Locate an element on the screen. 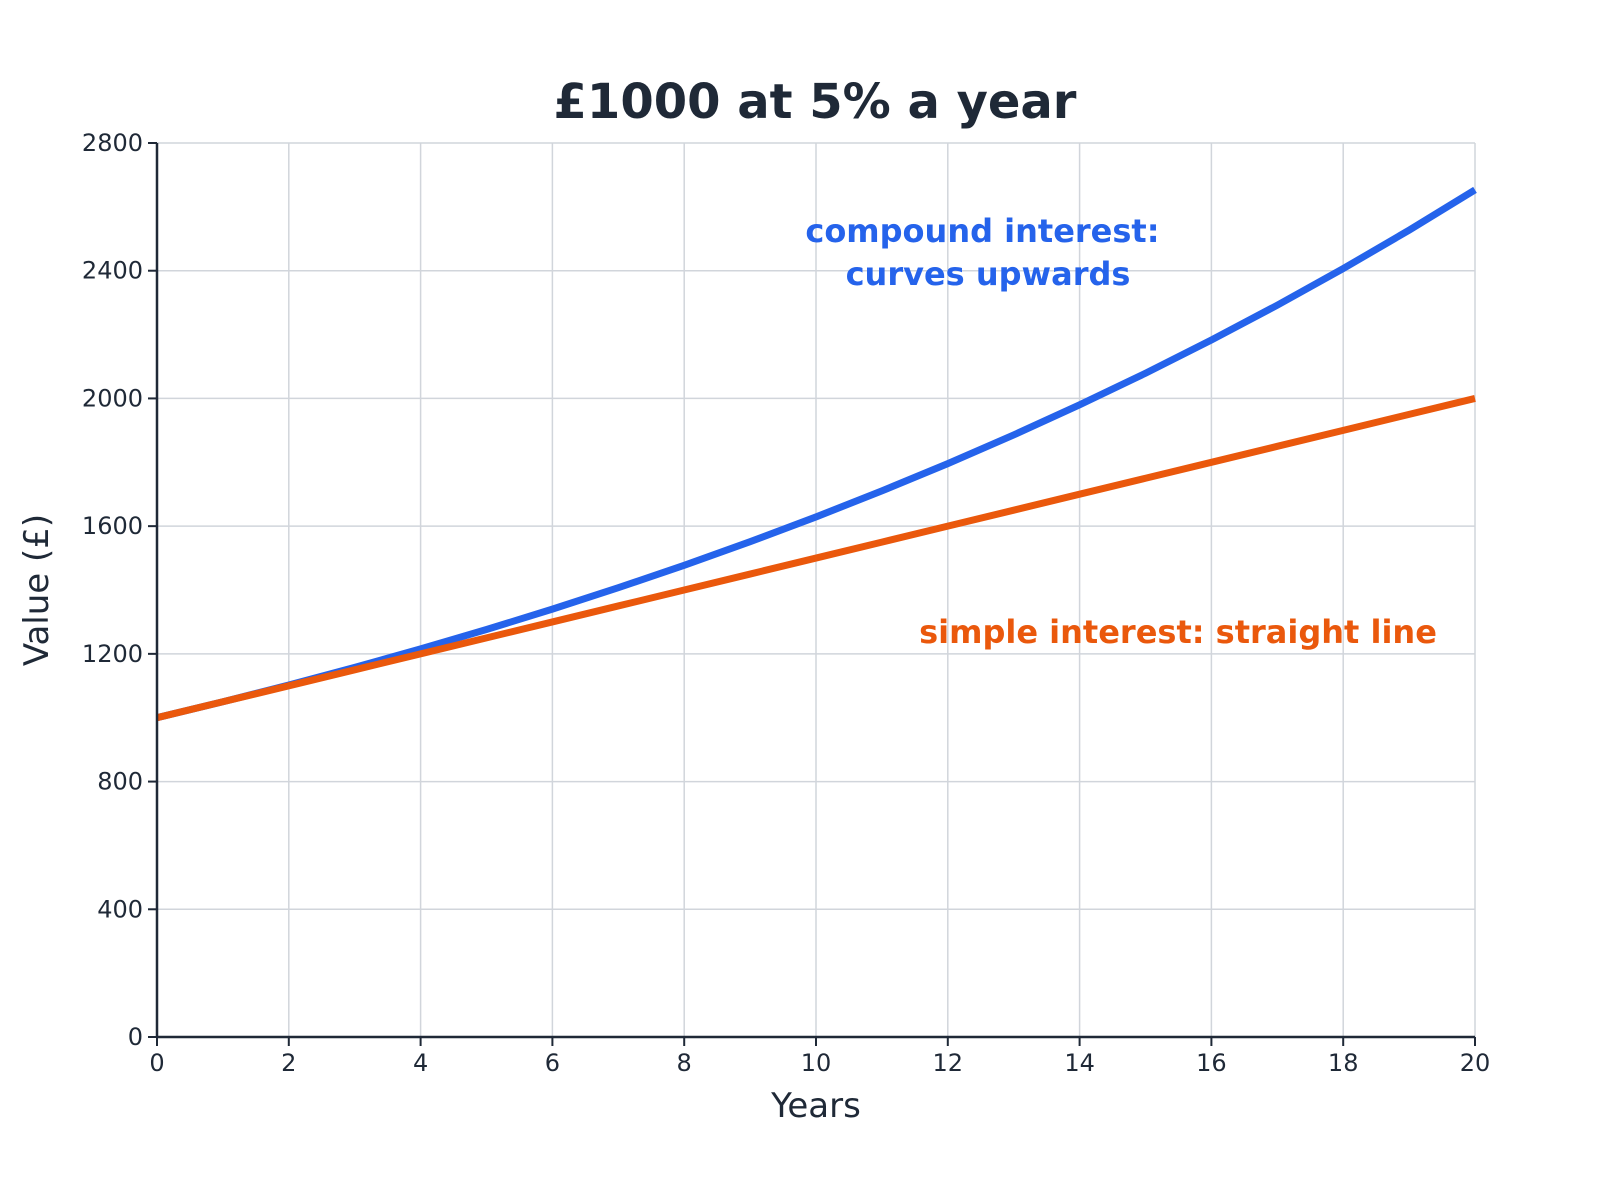 The height and width of the screenshot is (1200, 1600). y-tick-label-3: 1200 is located at coordinates (112, 654).